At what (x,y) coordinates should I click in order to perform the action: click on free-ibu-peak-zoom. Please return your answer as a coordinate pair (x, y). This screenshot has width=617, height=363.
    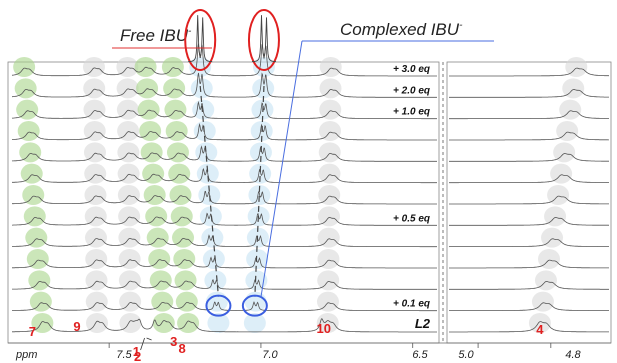
    Looking at the image, I should click on (264, 39).